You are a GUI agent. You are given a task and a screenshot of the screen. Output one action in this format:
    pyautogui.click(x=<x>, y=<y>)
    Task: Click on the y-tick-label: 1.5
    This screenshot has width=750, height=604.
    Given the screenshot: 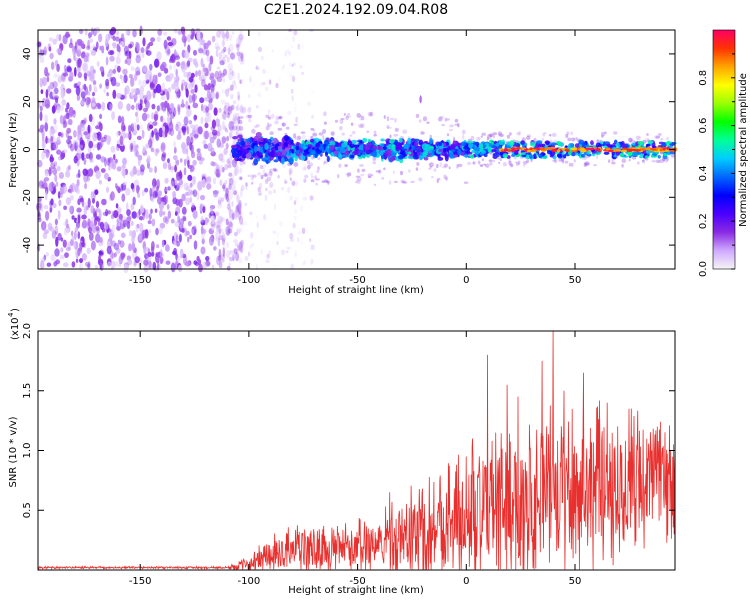 What is the action you would take?
    pyautogui.click(x=27, y=391)
    